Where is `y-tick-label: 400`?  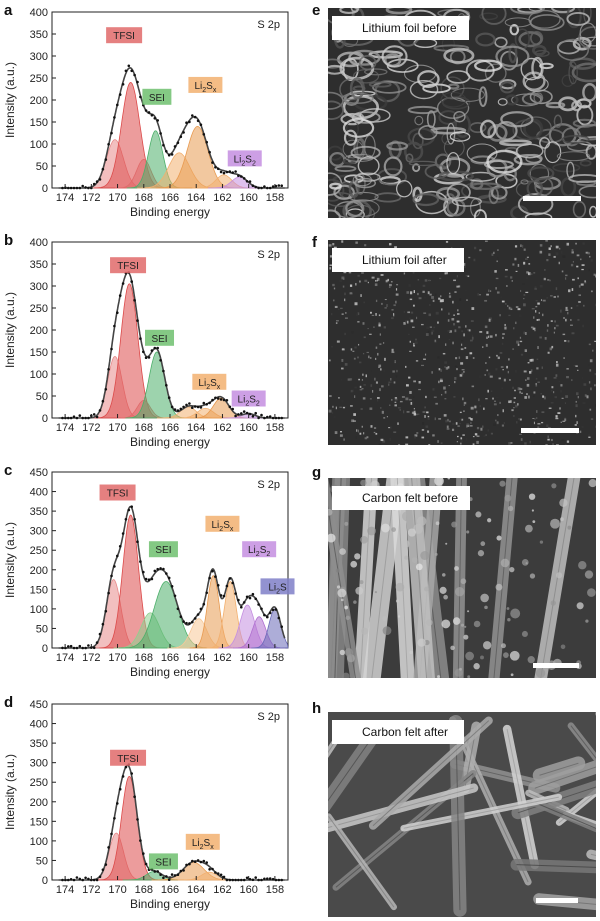
y-tick-label: 400 is located at coordinates (39, 243).